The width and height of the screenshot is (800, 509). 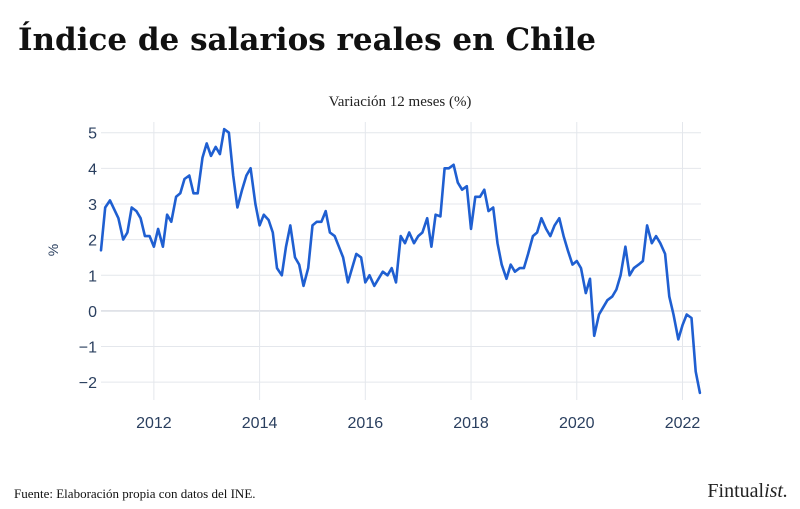 What do you see at coordinates (53, 250) in the screenshot?
I see `y-axis-label: %` at bounding box center [53, 250].